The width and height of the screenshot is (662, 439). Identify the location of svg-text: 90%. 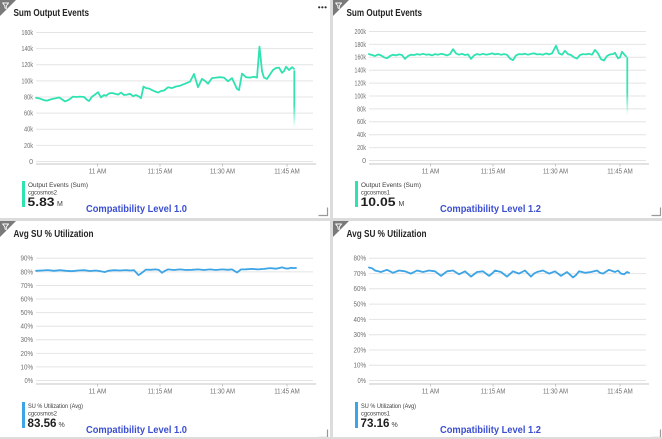
(27, 259).